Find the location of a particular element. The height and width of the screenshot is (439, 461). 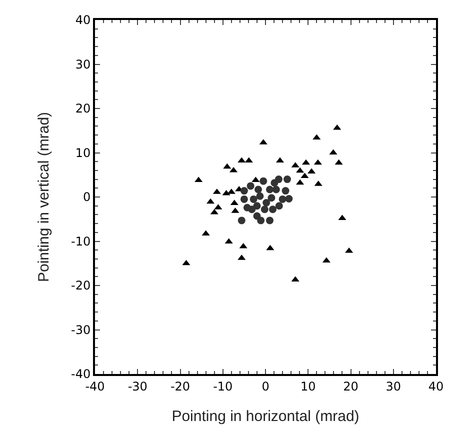

y-tick-label: -20 is located at coordinates (80, 285).